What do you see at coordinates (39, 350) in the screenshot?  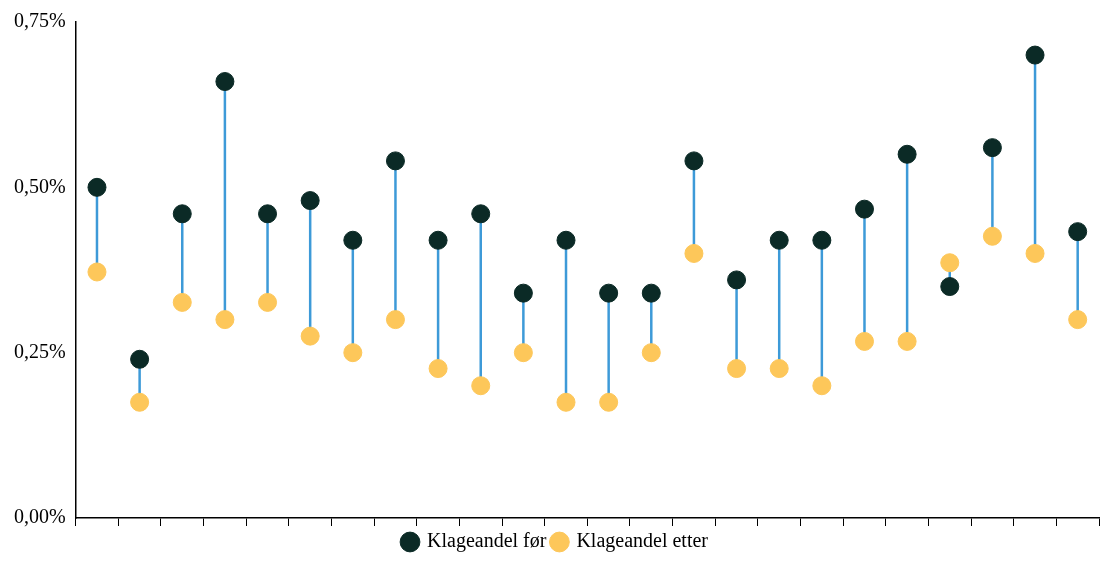 I see `y-tick-label: 0,25%` at bounding box center [39, 350].